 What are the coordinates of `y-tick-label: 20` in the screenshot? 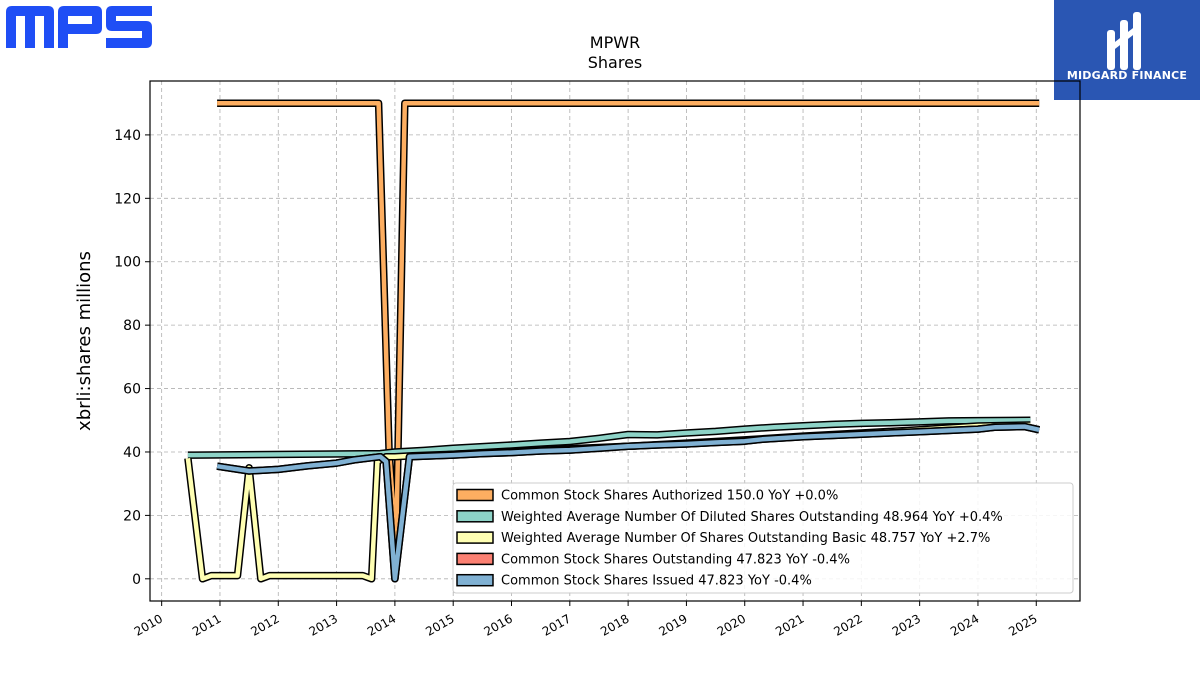 It's located at (132, 516).